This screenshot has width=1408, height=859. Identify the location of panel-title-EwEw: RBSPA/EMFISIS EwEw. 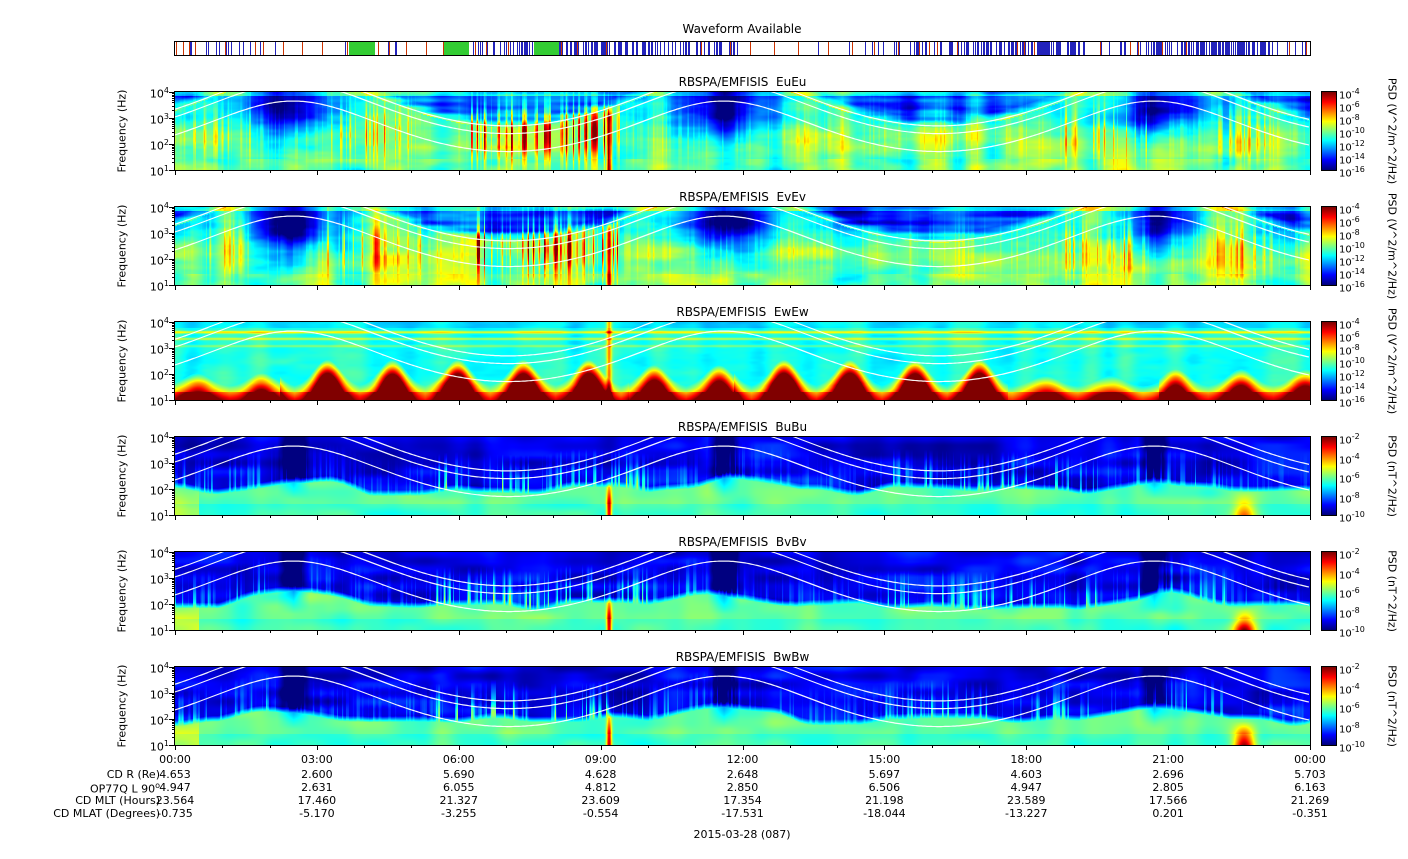
(742, 312).